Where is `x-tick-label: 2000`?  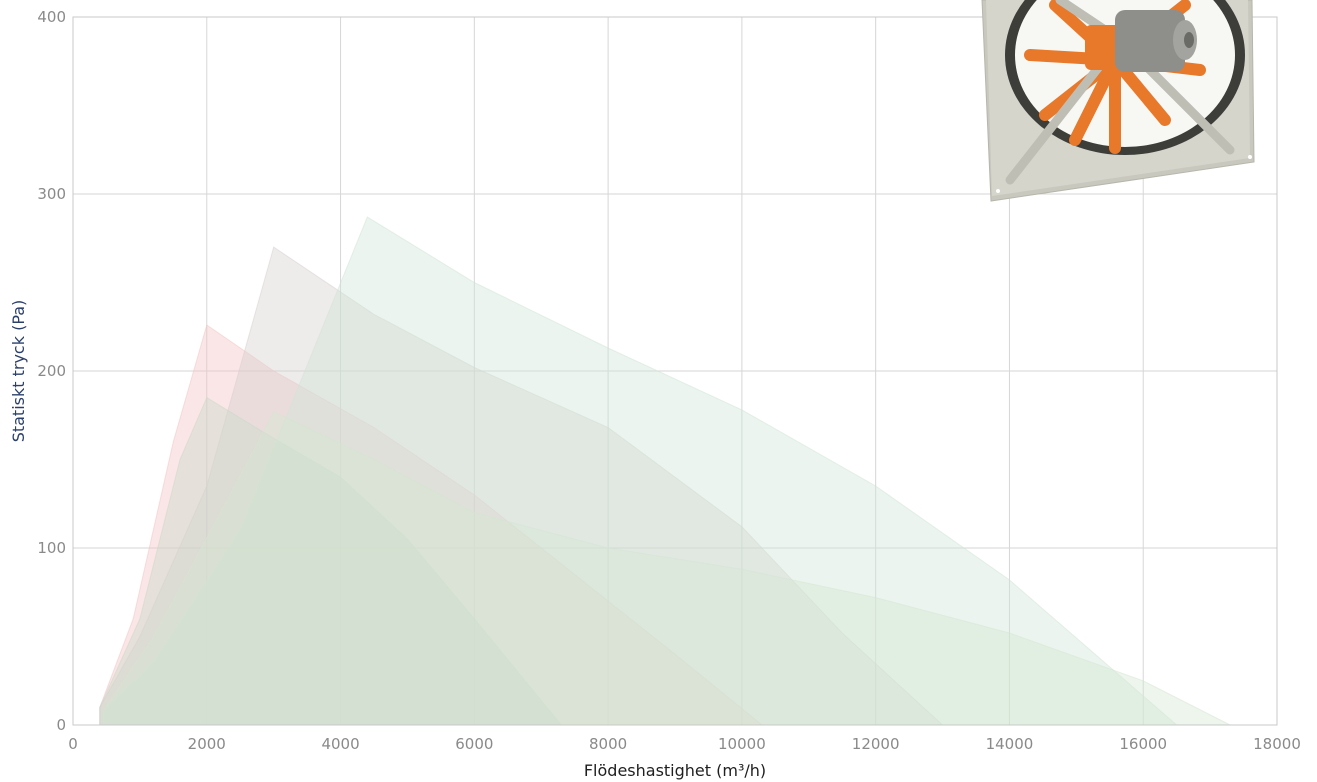
x-tick-label: 2000 is located at coordinates (207, 744).